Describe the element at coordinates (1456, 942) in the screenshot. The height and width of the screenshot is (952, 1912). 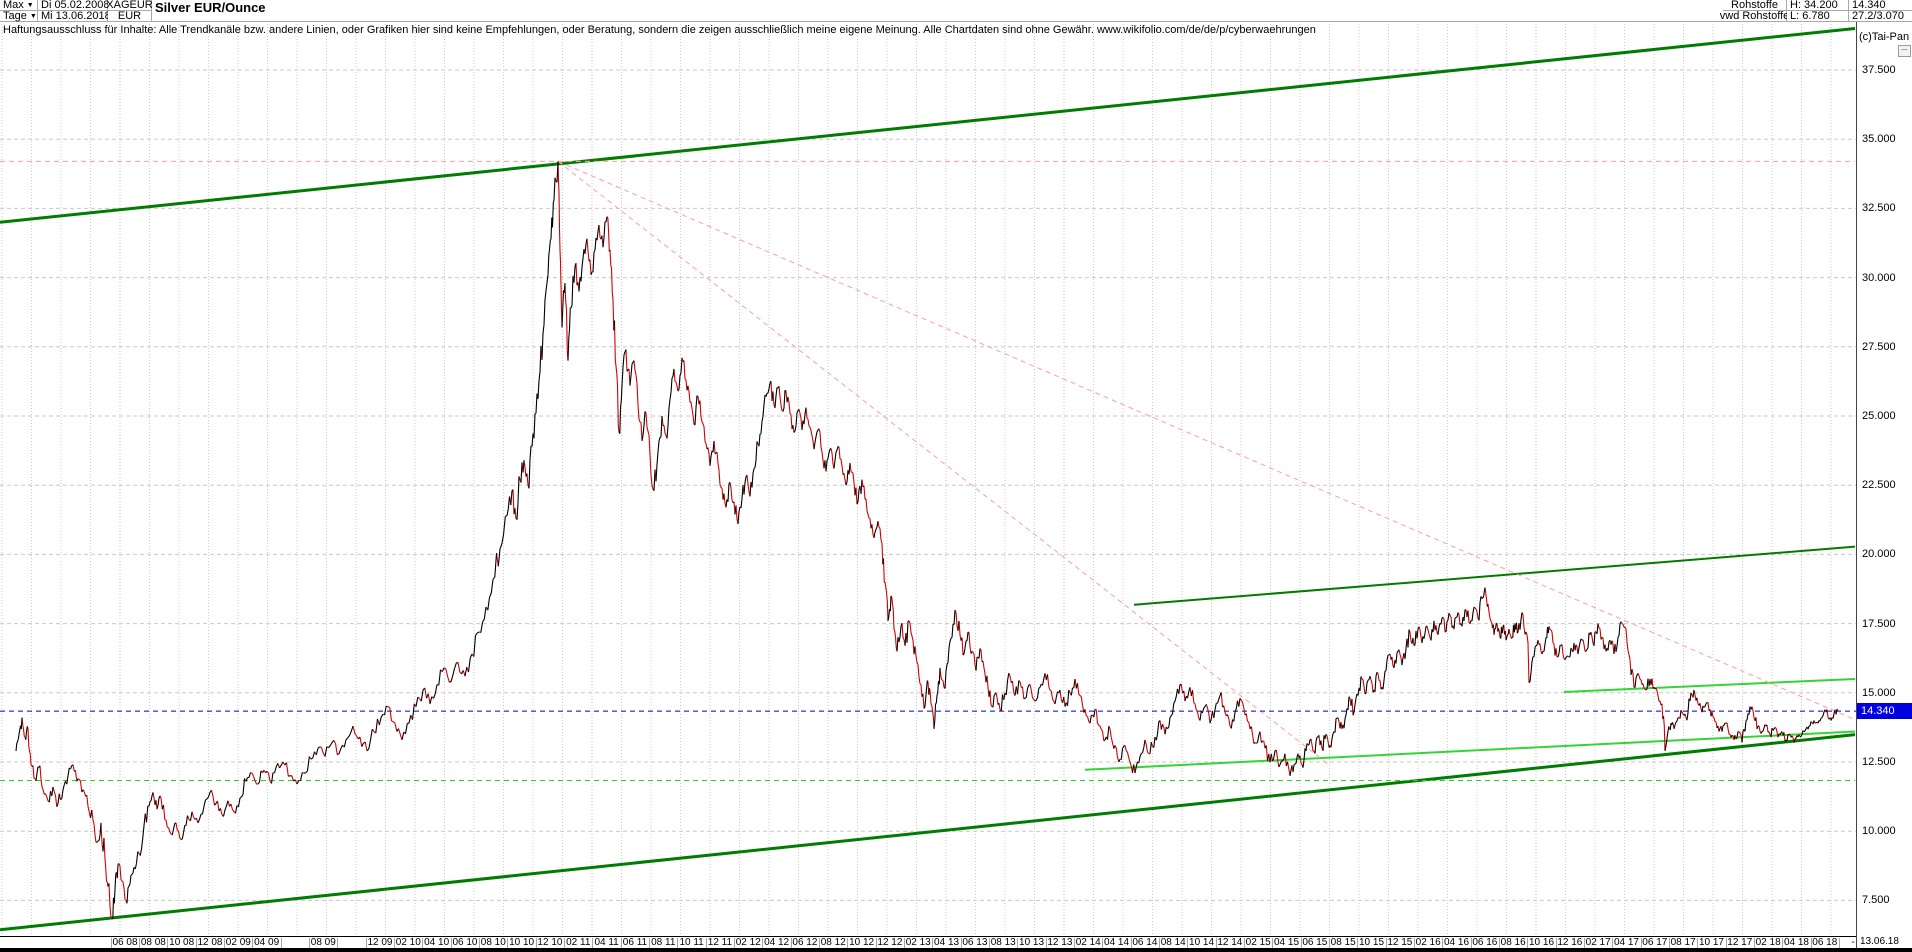
I see `time-tick-label: 04 16` at that location.